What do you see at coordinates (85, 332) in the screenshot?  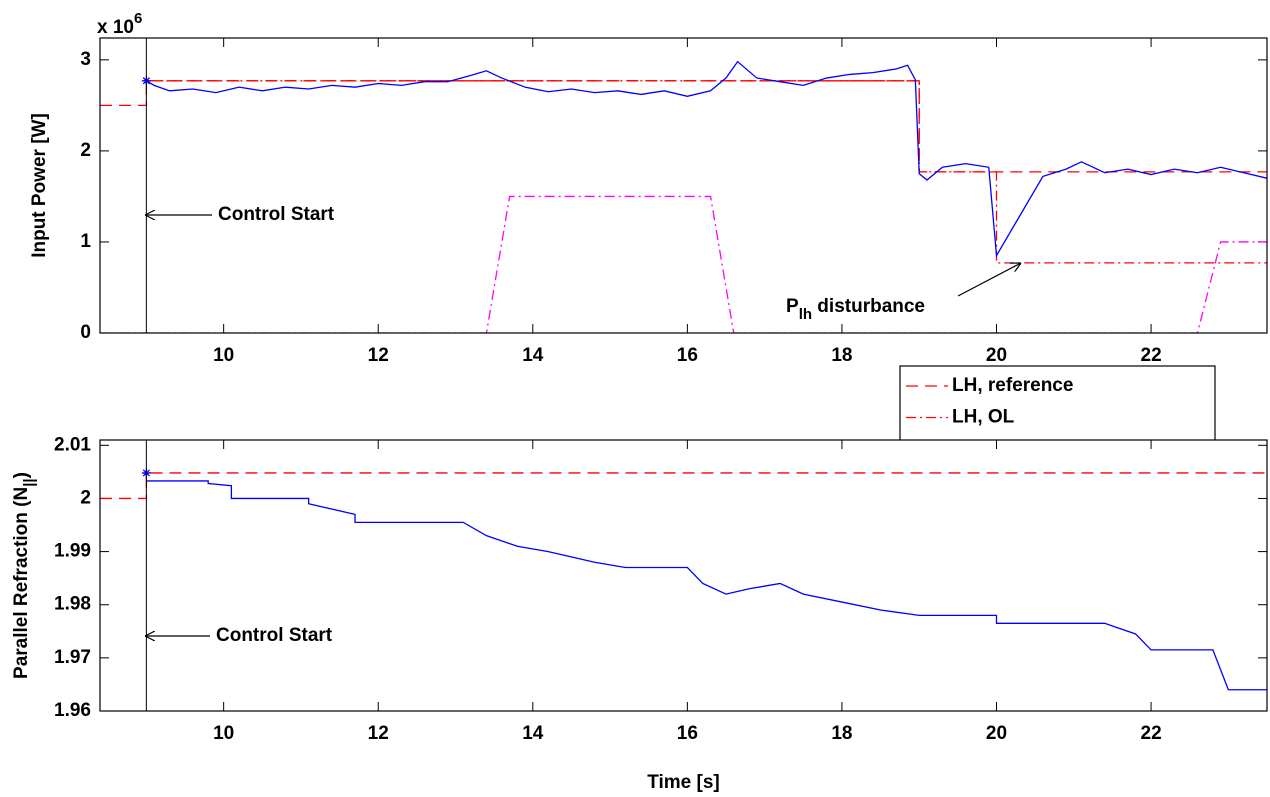 I see `y-tick-label: 0` at bounding box center [85, 332].